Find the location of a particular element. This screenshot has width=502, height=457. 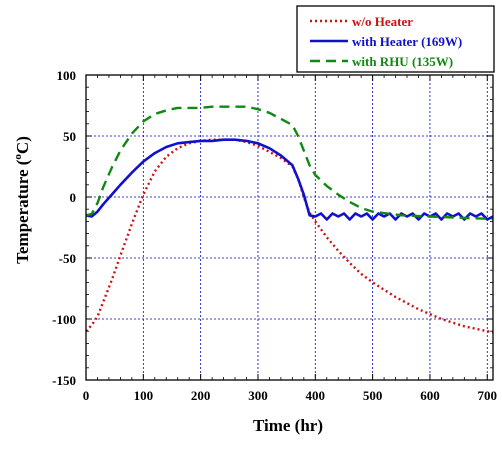

y-axis-label: Temperature (oC) is located at coordinates (22, 200).